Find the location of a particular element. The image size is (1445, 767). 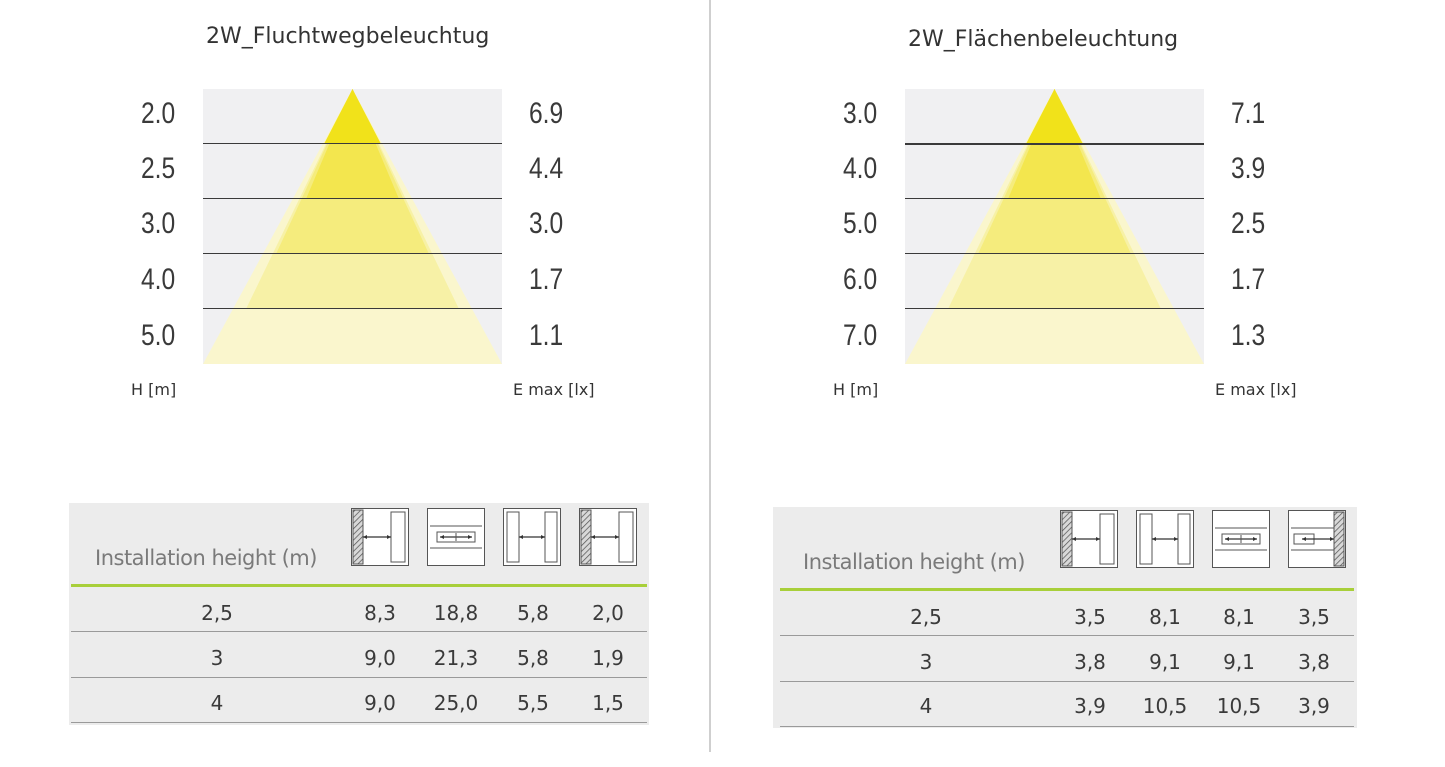

table-cell: 5,5 is located at coordinates (533, 703).